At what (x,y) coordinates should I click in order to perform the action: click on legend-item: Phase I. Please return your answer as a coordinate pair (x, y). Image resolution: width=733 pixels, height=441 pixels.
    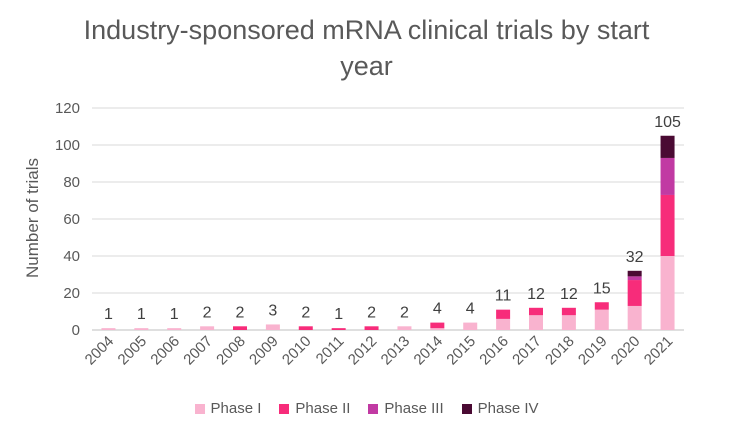
    Looking at the image, I should click on (228, 408).